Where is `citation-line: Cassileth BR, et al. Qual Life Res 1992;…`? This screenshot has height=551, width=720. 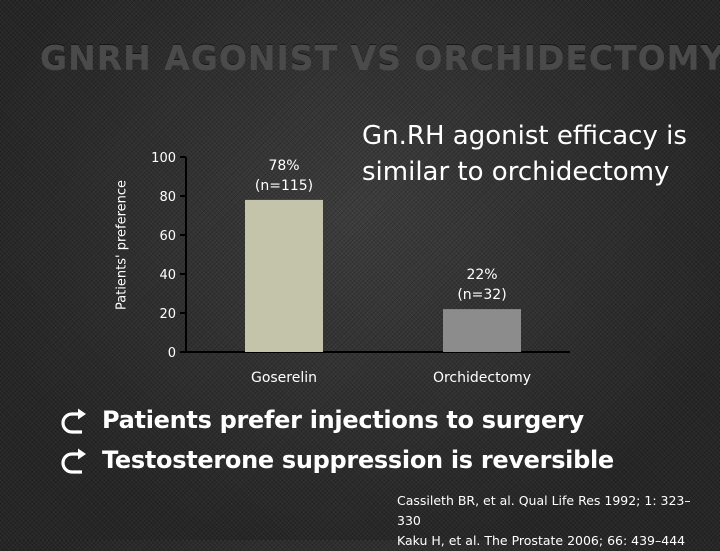
citation-line: Cassileth BR, et al. Qual Life Res 1992;… is located at coordinates (544, 500).